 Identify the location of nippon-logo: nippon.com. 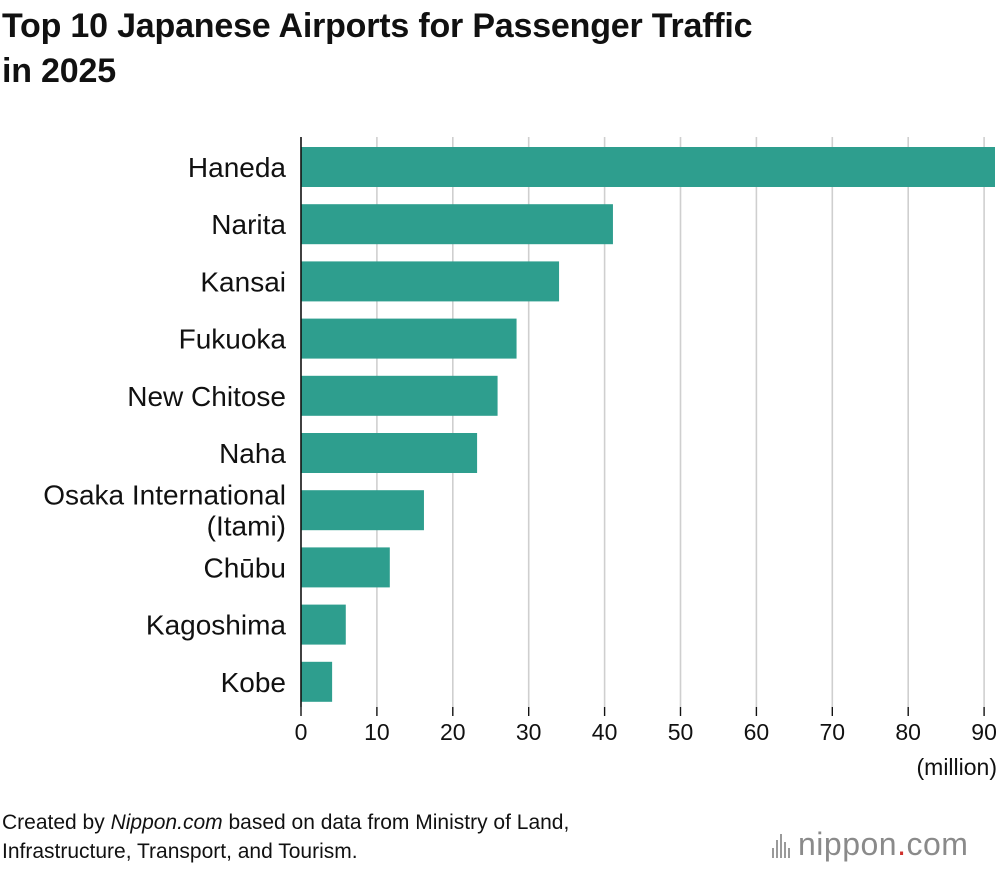
(870, 844).